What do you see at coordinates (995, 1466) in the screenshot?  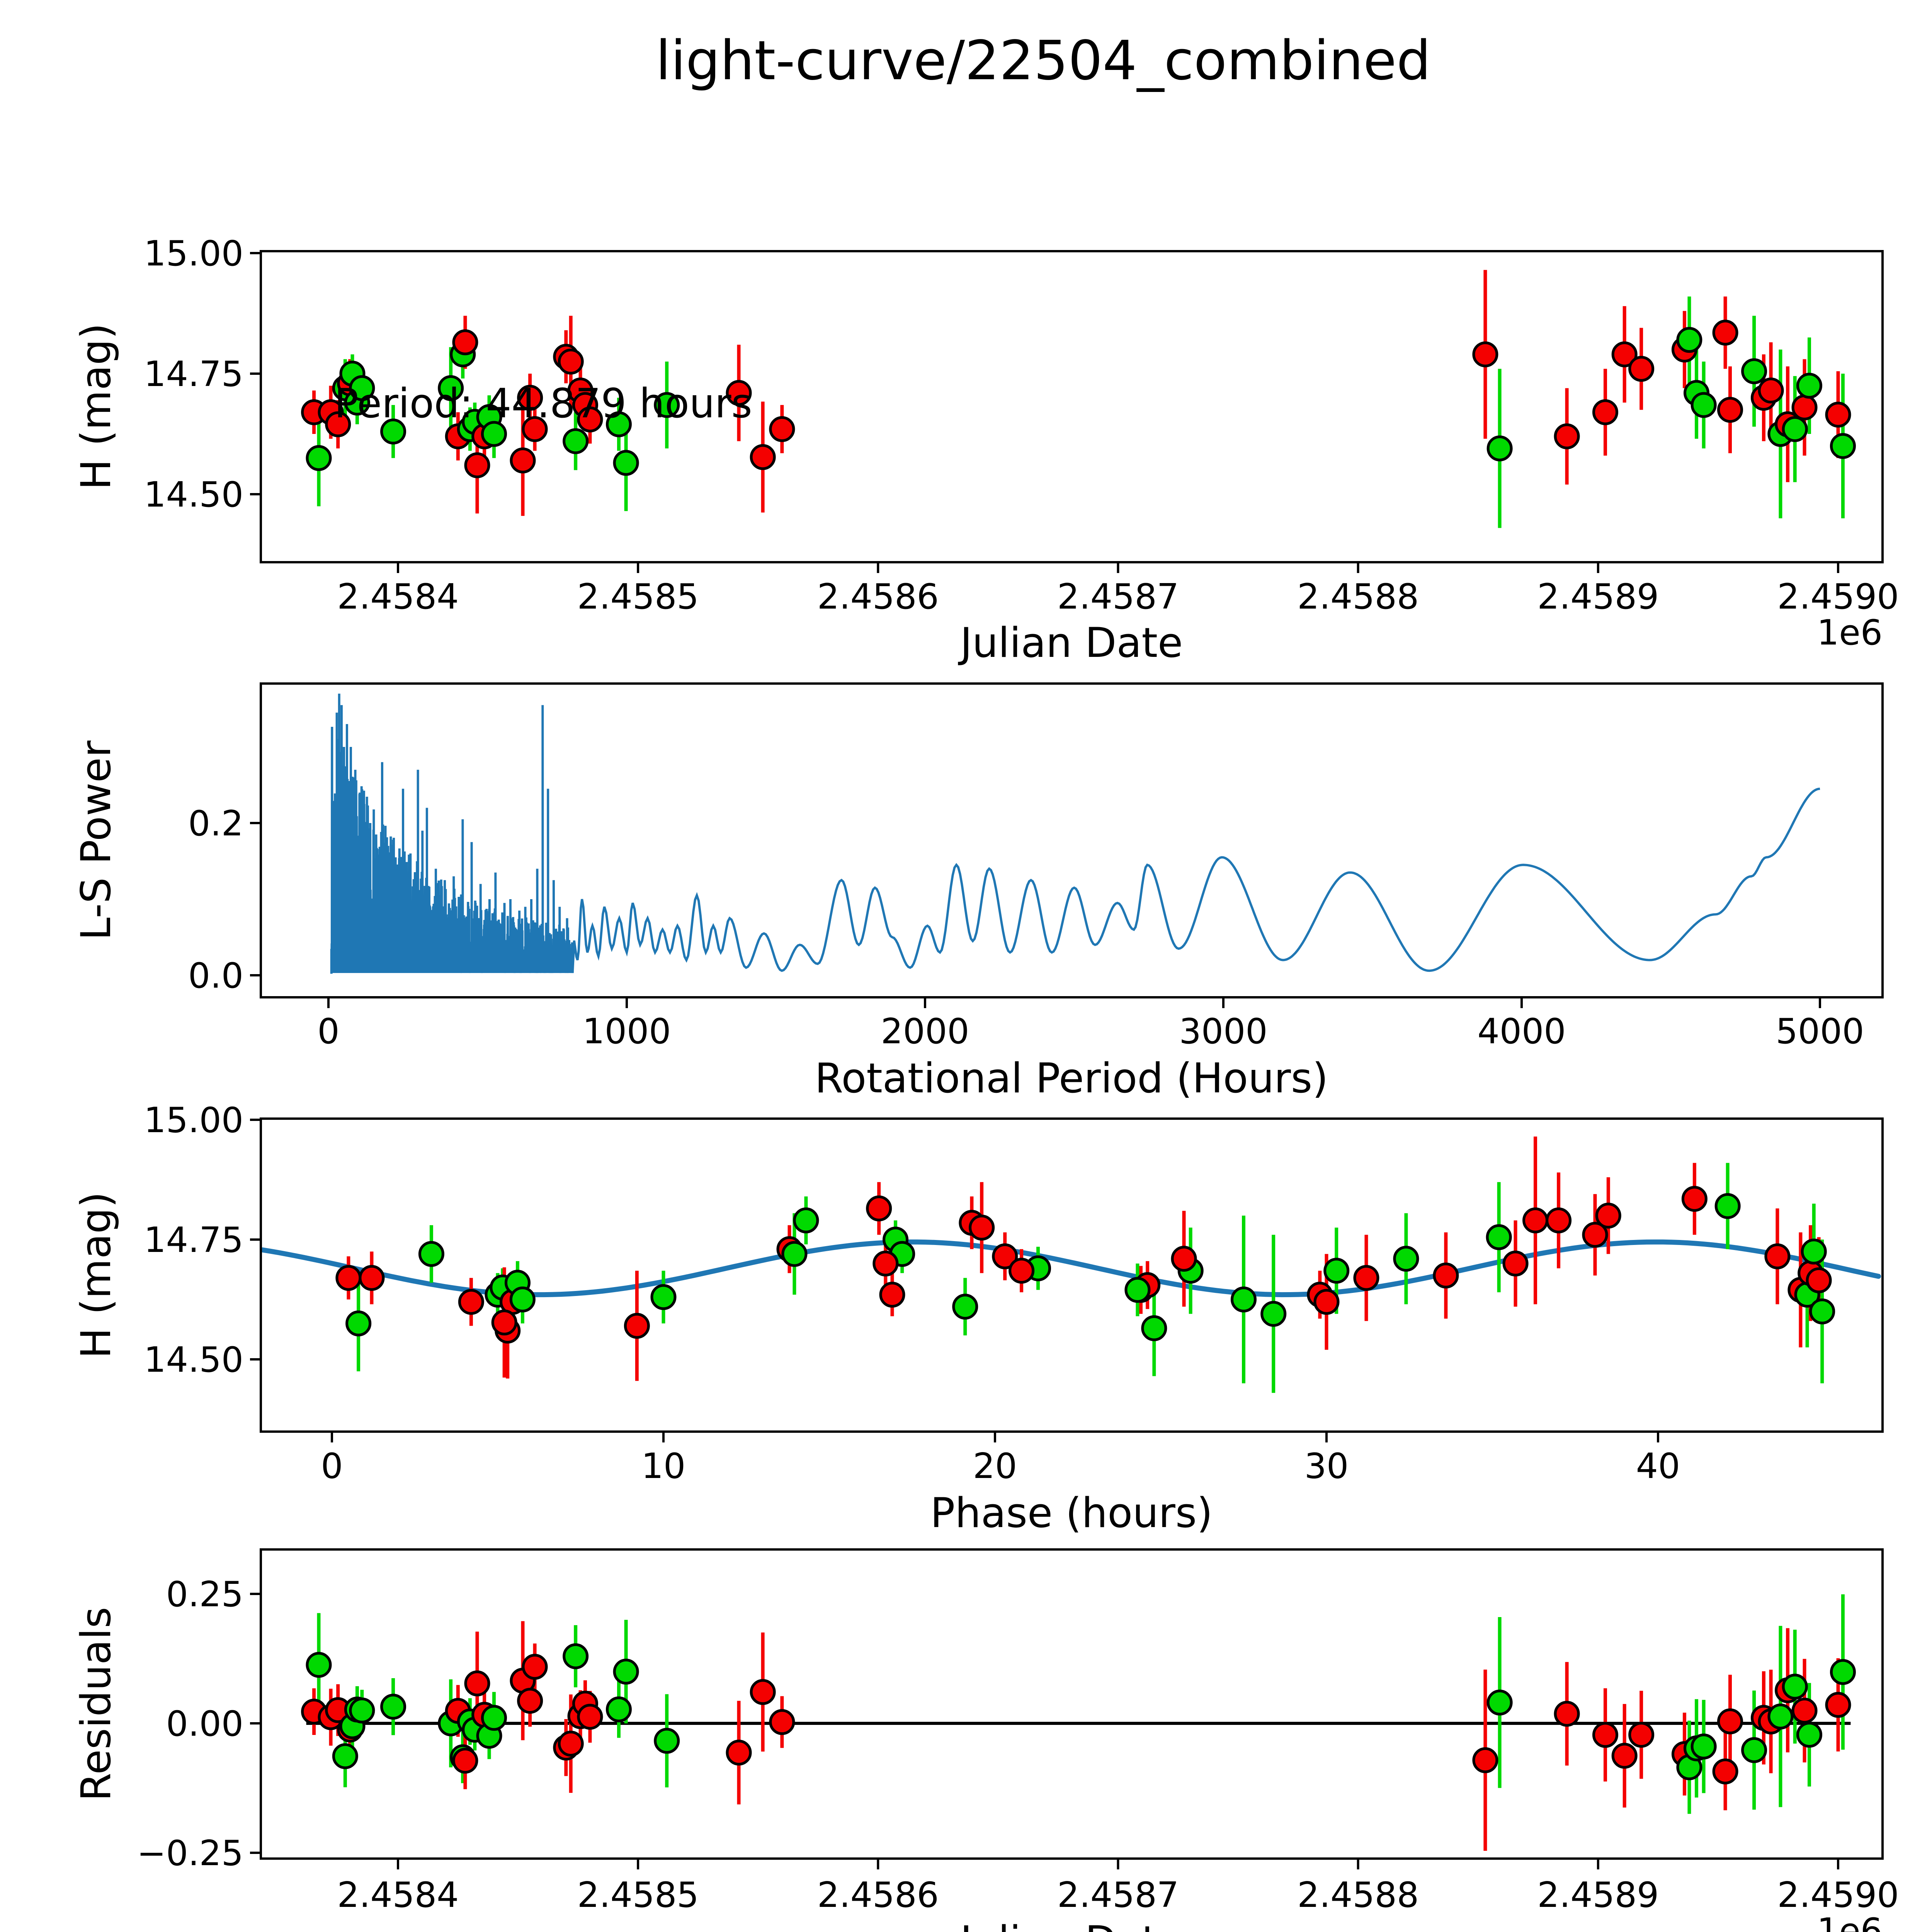 I see `x-tick-label: 20` at bounding box center [995, 1466].